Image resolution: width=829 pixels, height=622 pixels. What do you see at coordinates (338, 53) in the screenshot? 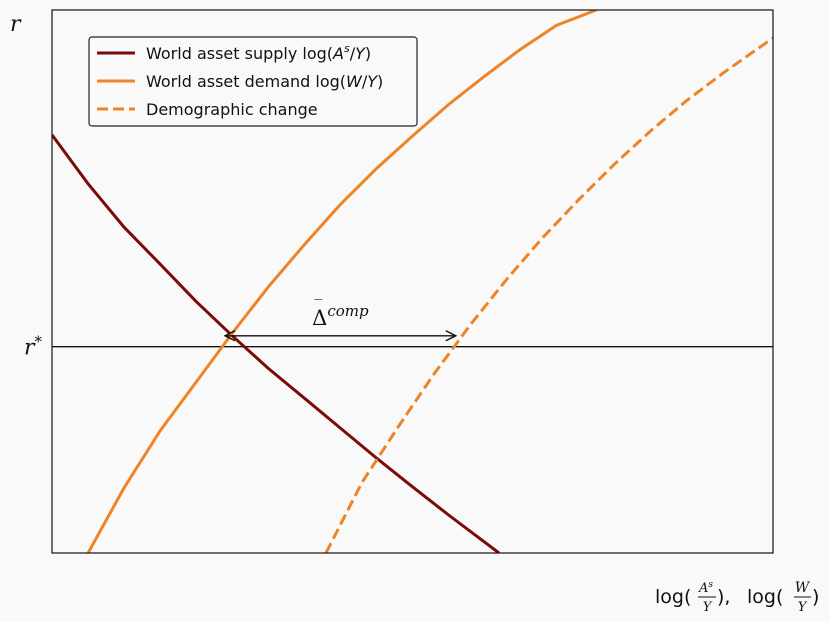
I see `legend-supply-num: A` at bounding box center [338, 53].